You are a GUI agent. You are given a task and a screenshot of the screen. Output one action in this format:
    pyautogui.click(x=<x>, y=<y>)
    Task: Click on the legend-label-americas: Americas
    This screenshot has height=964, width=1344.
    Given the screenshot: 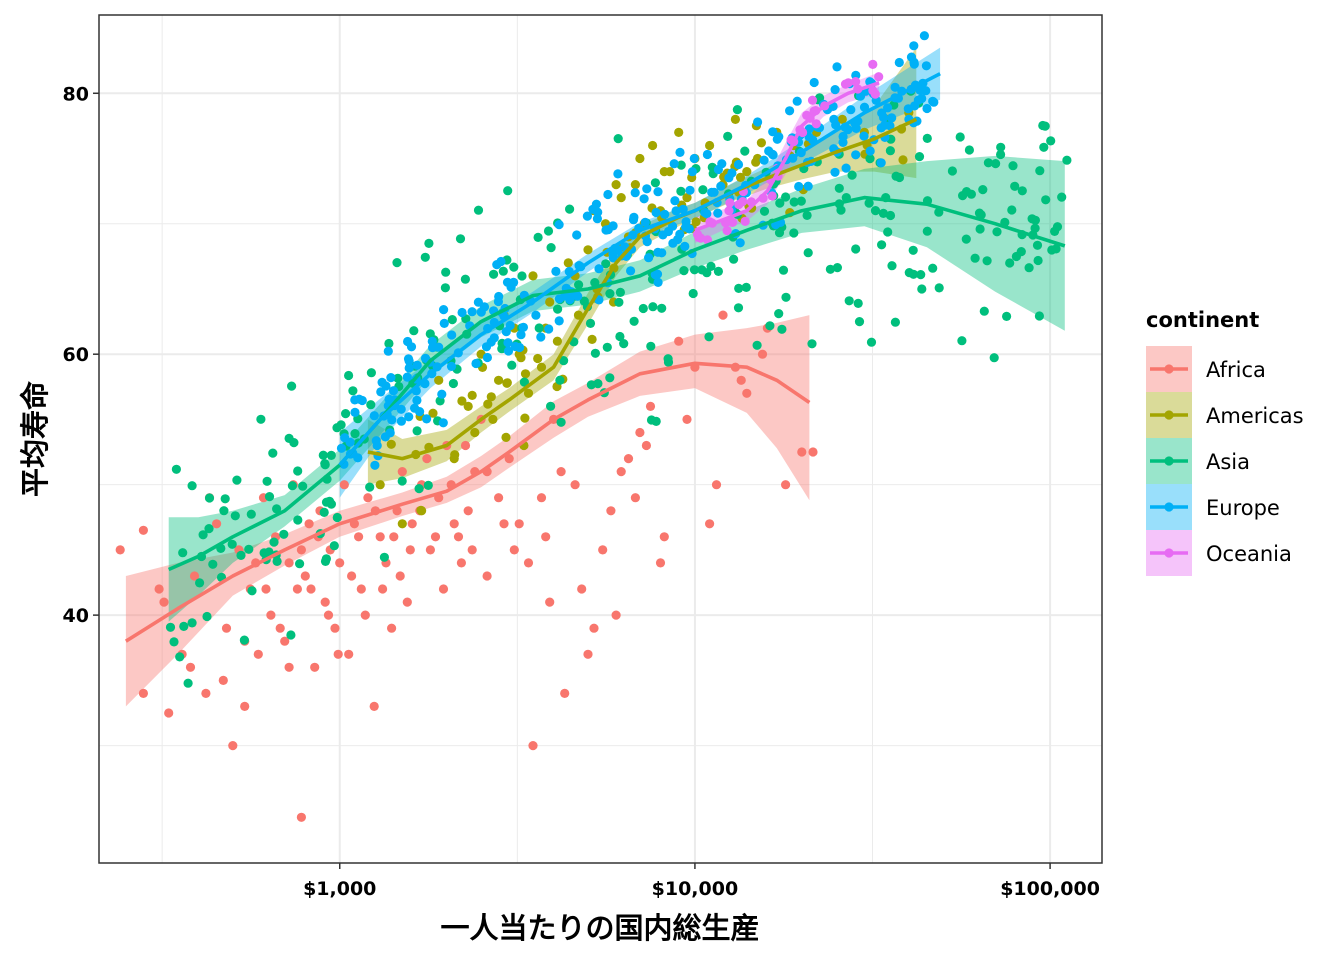 What is the action you would take?
    pyautogui.click(x=1255, y=416)
    